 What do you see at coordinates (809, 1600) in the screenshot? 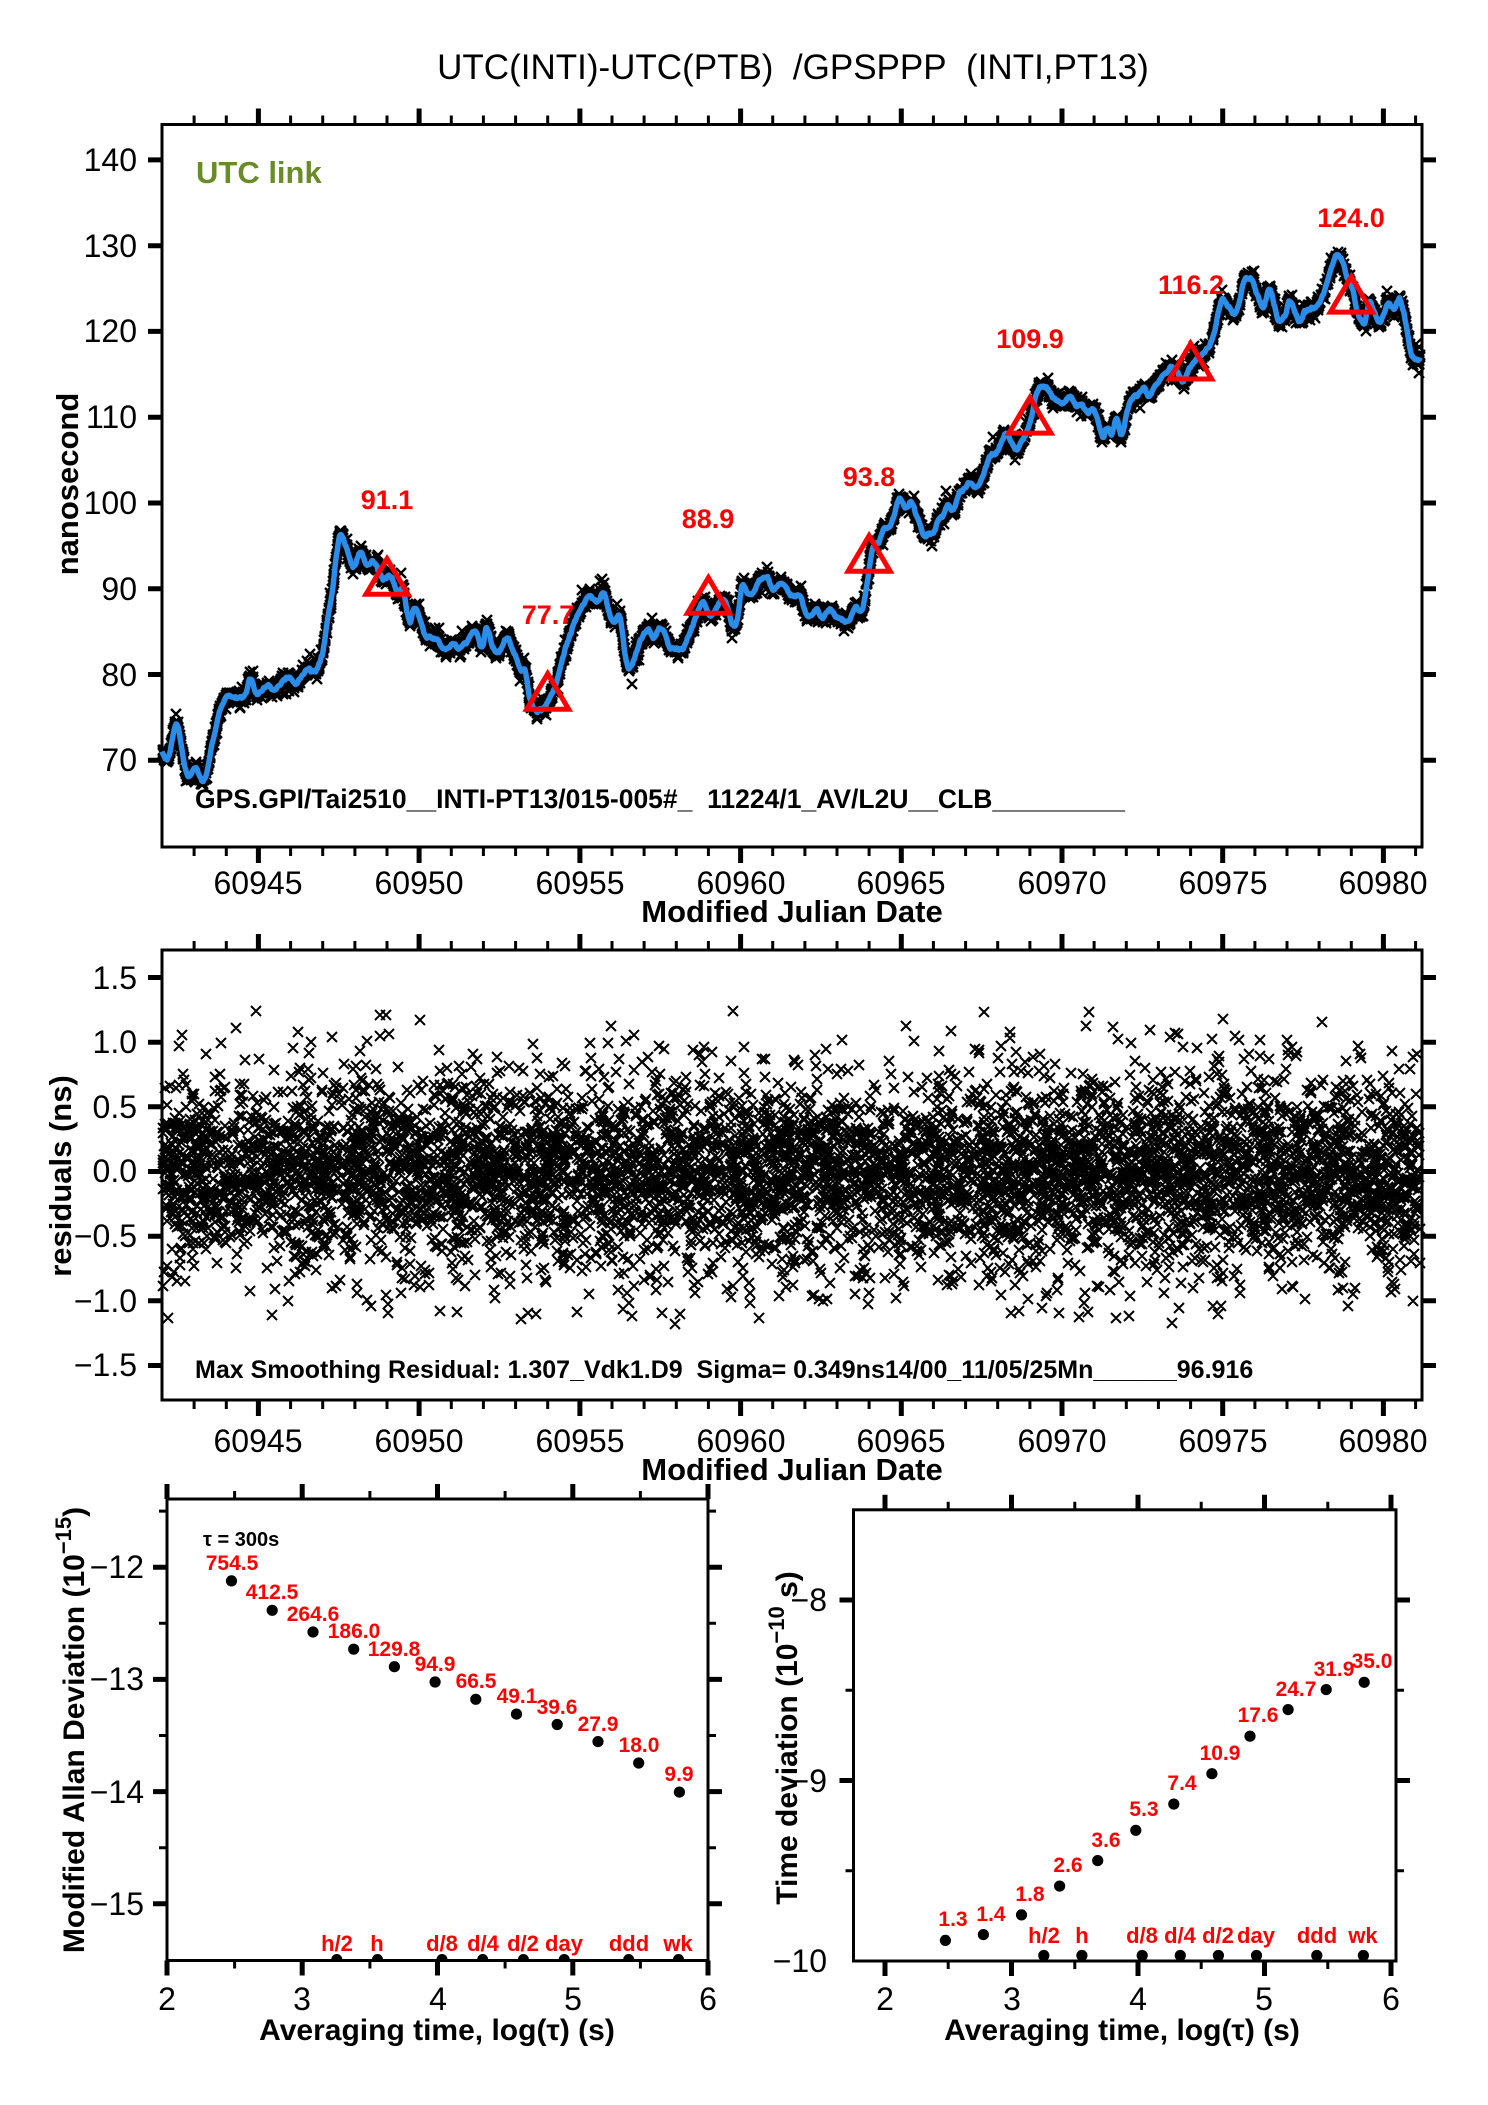
I see `svg-text: −8` at bounding box center [809, 1600].